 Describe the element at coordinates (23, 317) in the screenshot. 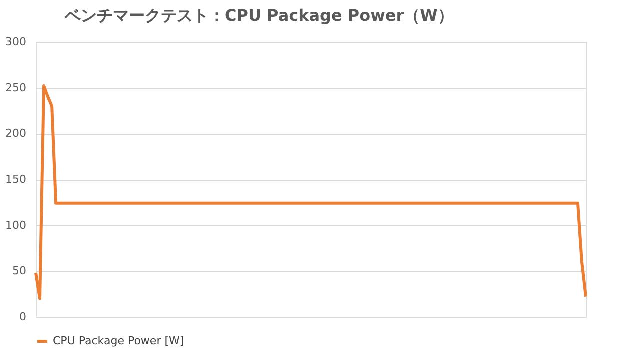

I see `y-tick-label: 0` at that location.